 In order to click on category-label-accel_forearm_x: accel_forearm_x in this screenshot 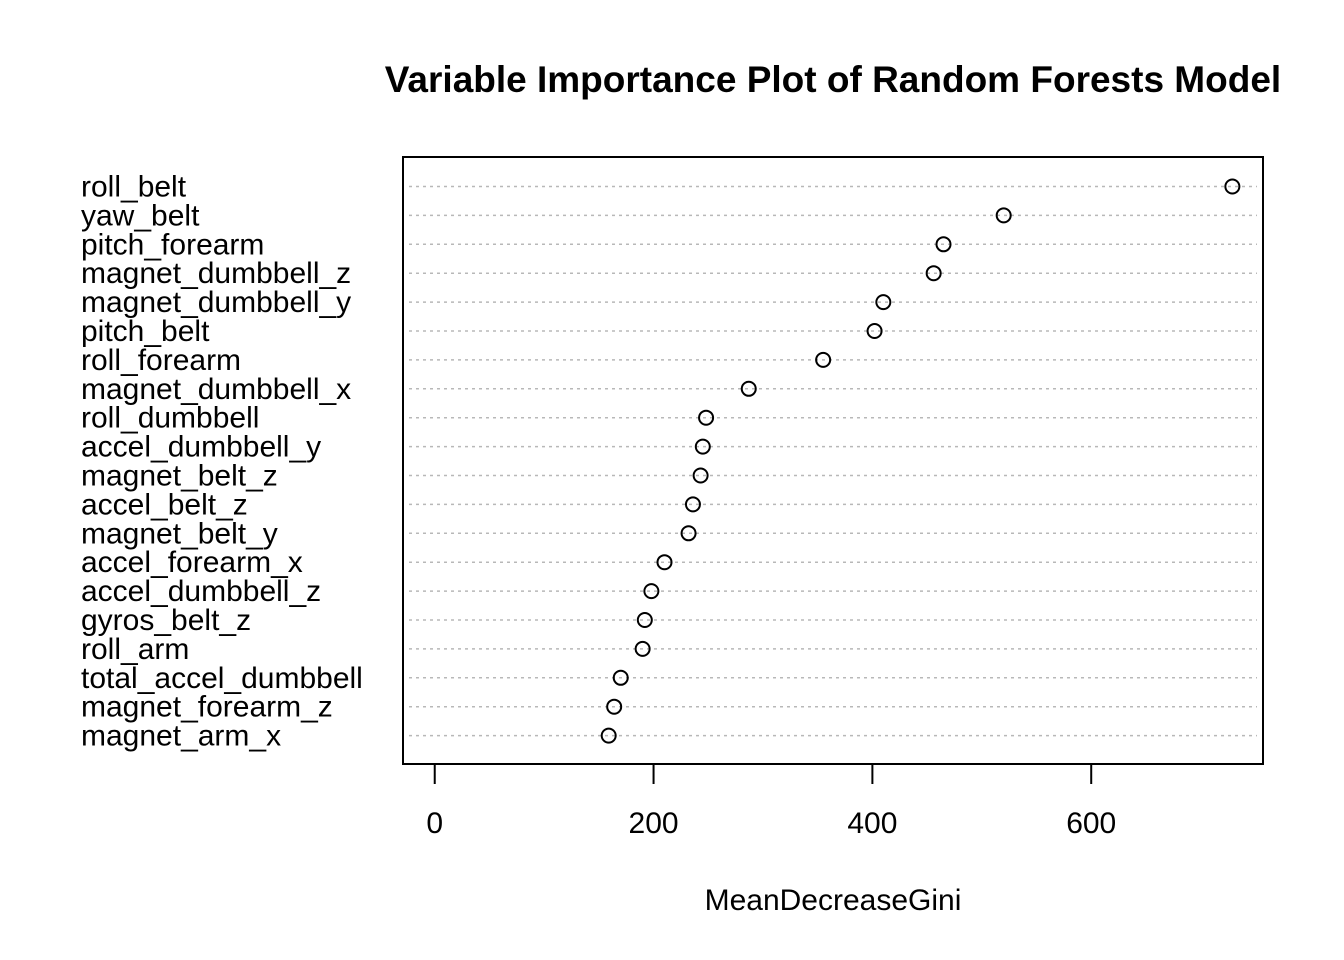, I will do `click(192, 562)`.